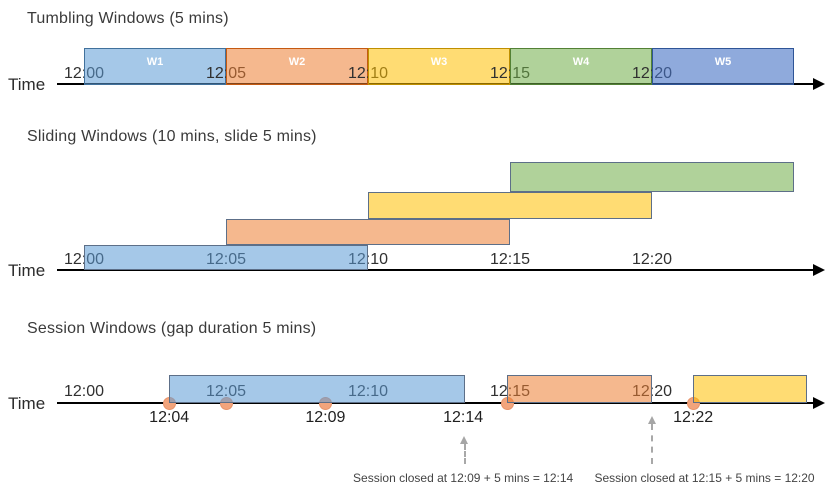  Describe the element at coordinates (169, 417) in the screenshot. I see `event-time-label: 12:04` at that location.